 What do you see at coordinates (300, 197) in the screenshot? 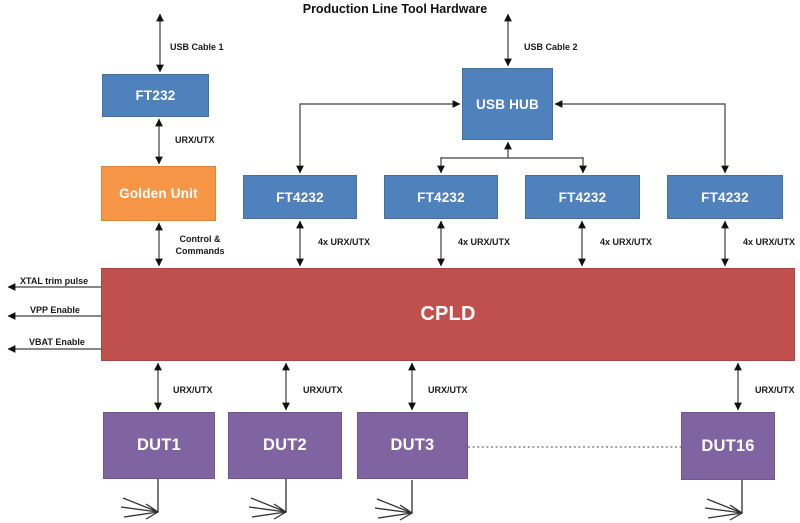
I see `node-ft4232-1: FT4232` at bounding box center [300, 197].